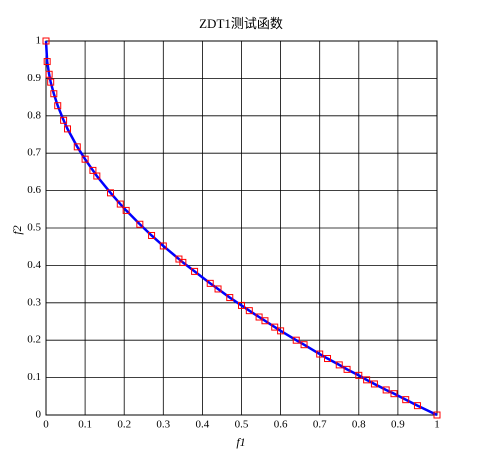 This screenshot has height=456, width=492. Describe the element at coordinates (34, 115) in the screenshot. I see `y-tick-label: 0.8` at that location.